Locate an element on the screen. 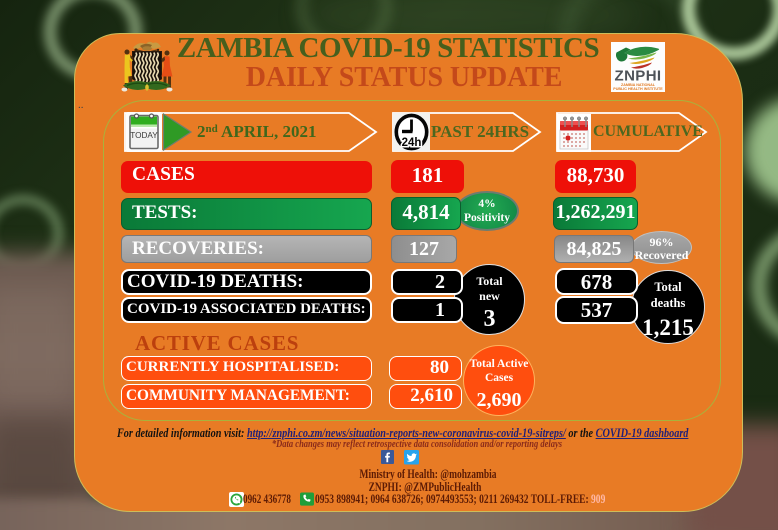  svg-text: TODAY is located at coordinates (144, 135).